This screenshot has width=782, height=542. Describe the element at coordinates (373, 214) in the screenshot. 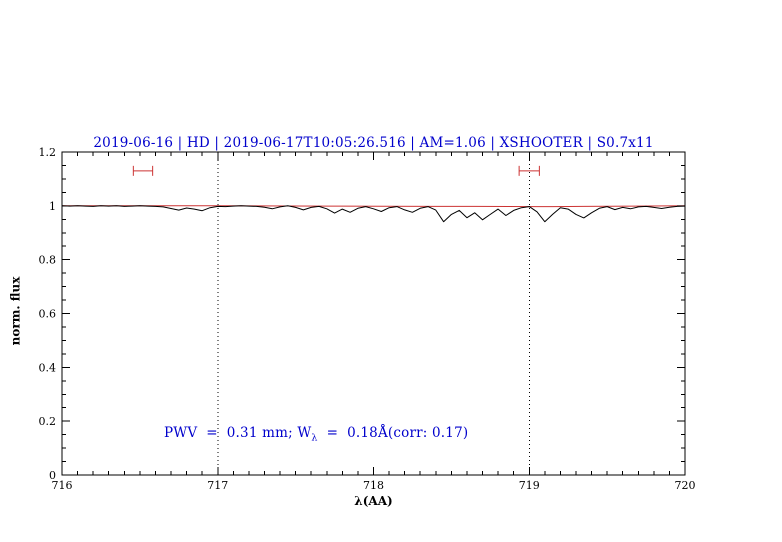

I see `series-observed-spectrum` at that location.